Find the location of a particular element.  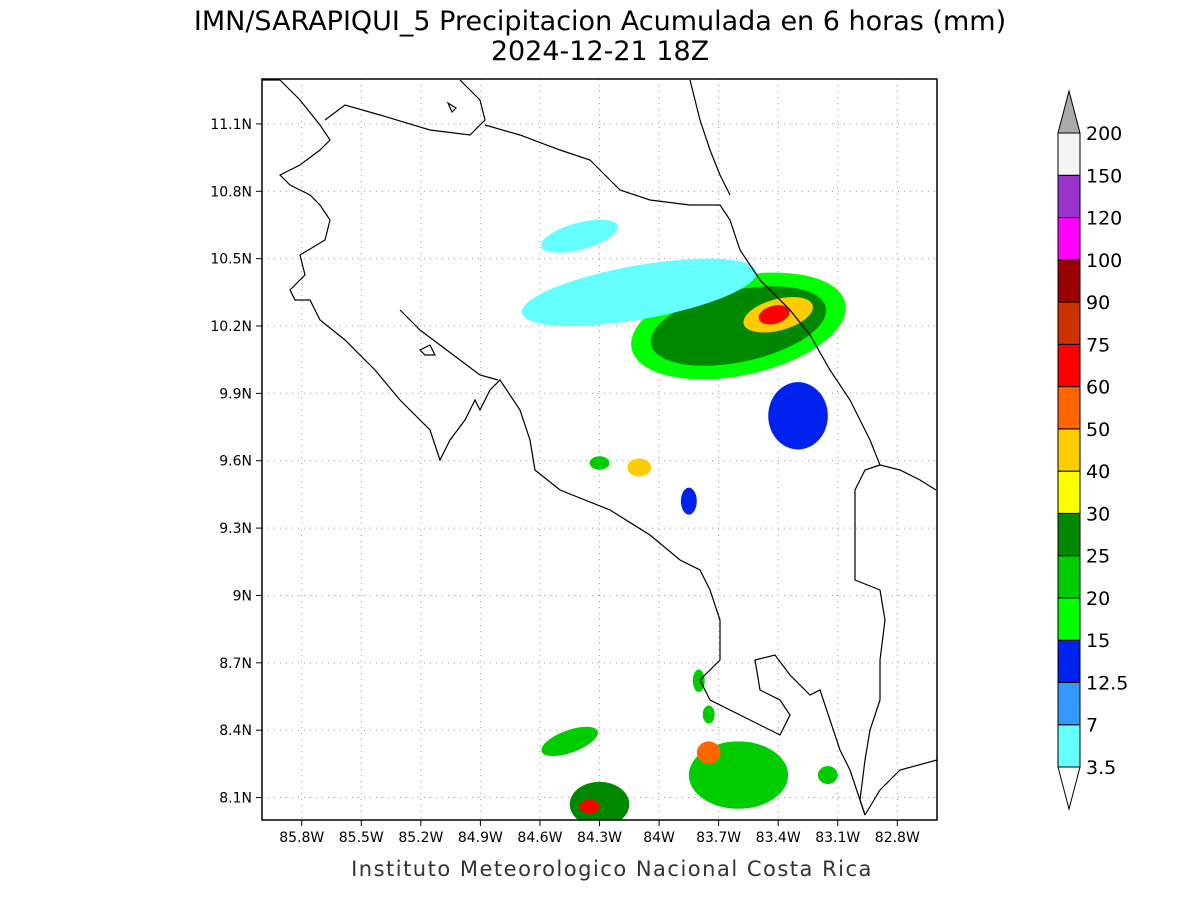

colorbar-label-6: 30 is located at coordinates (1098, 514).